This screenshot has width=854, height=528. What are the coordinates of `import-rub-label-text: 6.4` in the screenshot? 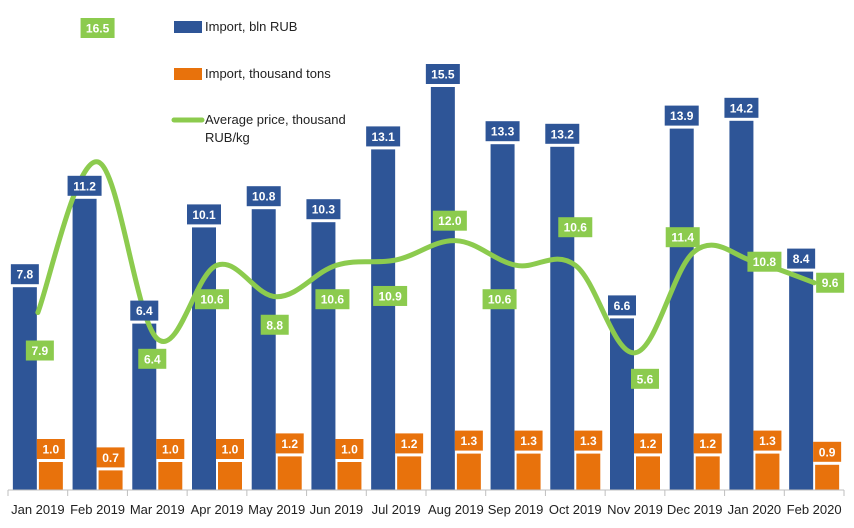 It's located at (144, 311).